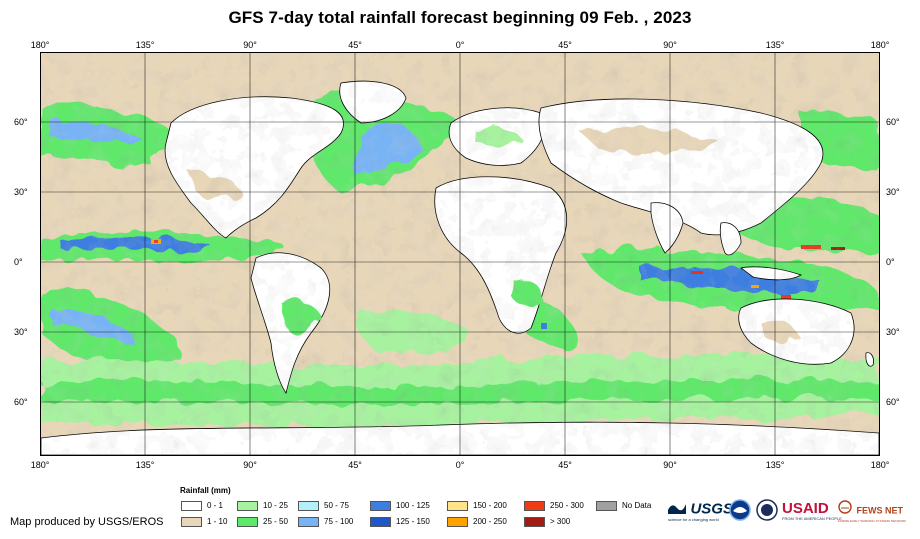  Describe the element at coordinates (711, 509) in the screenshot. I see `usgs-name: USGS` at that location.